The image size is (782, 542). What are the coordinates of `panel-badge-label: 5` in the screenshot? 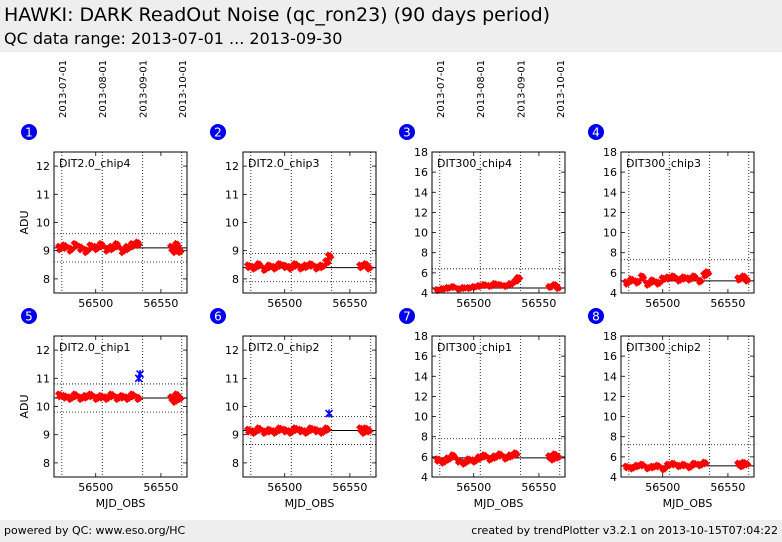 It's located at (29, 317).